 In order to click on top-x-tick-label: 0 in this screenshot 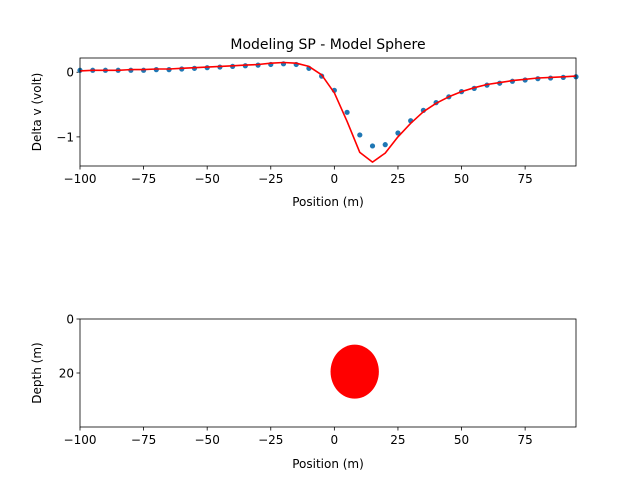, I will do `click(335, 179)`.